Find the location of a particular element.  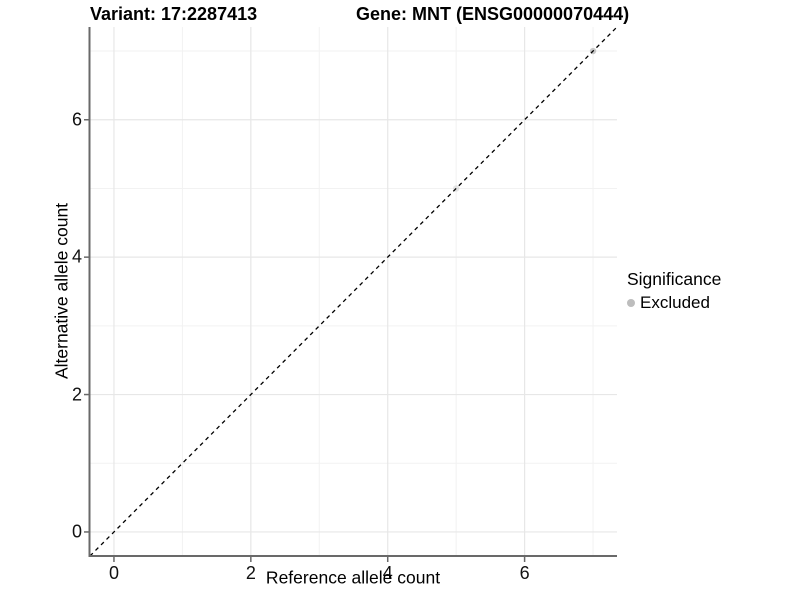

plot-title-gene: Gene: MNT (ENSG00000070444) is located at coordinates (493, 14).